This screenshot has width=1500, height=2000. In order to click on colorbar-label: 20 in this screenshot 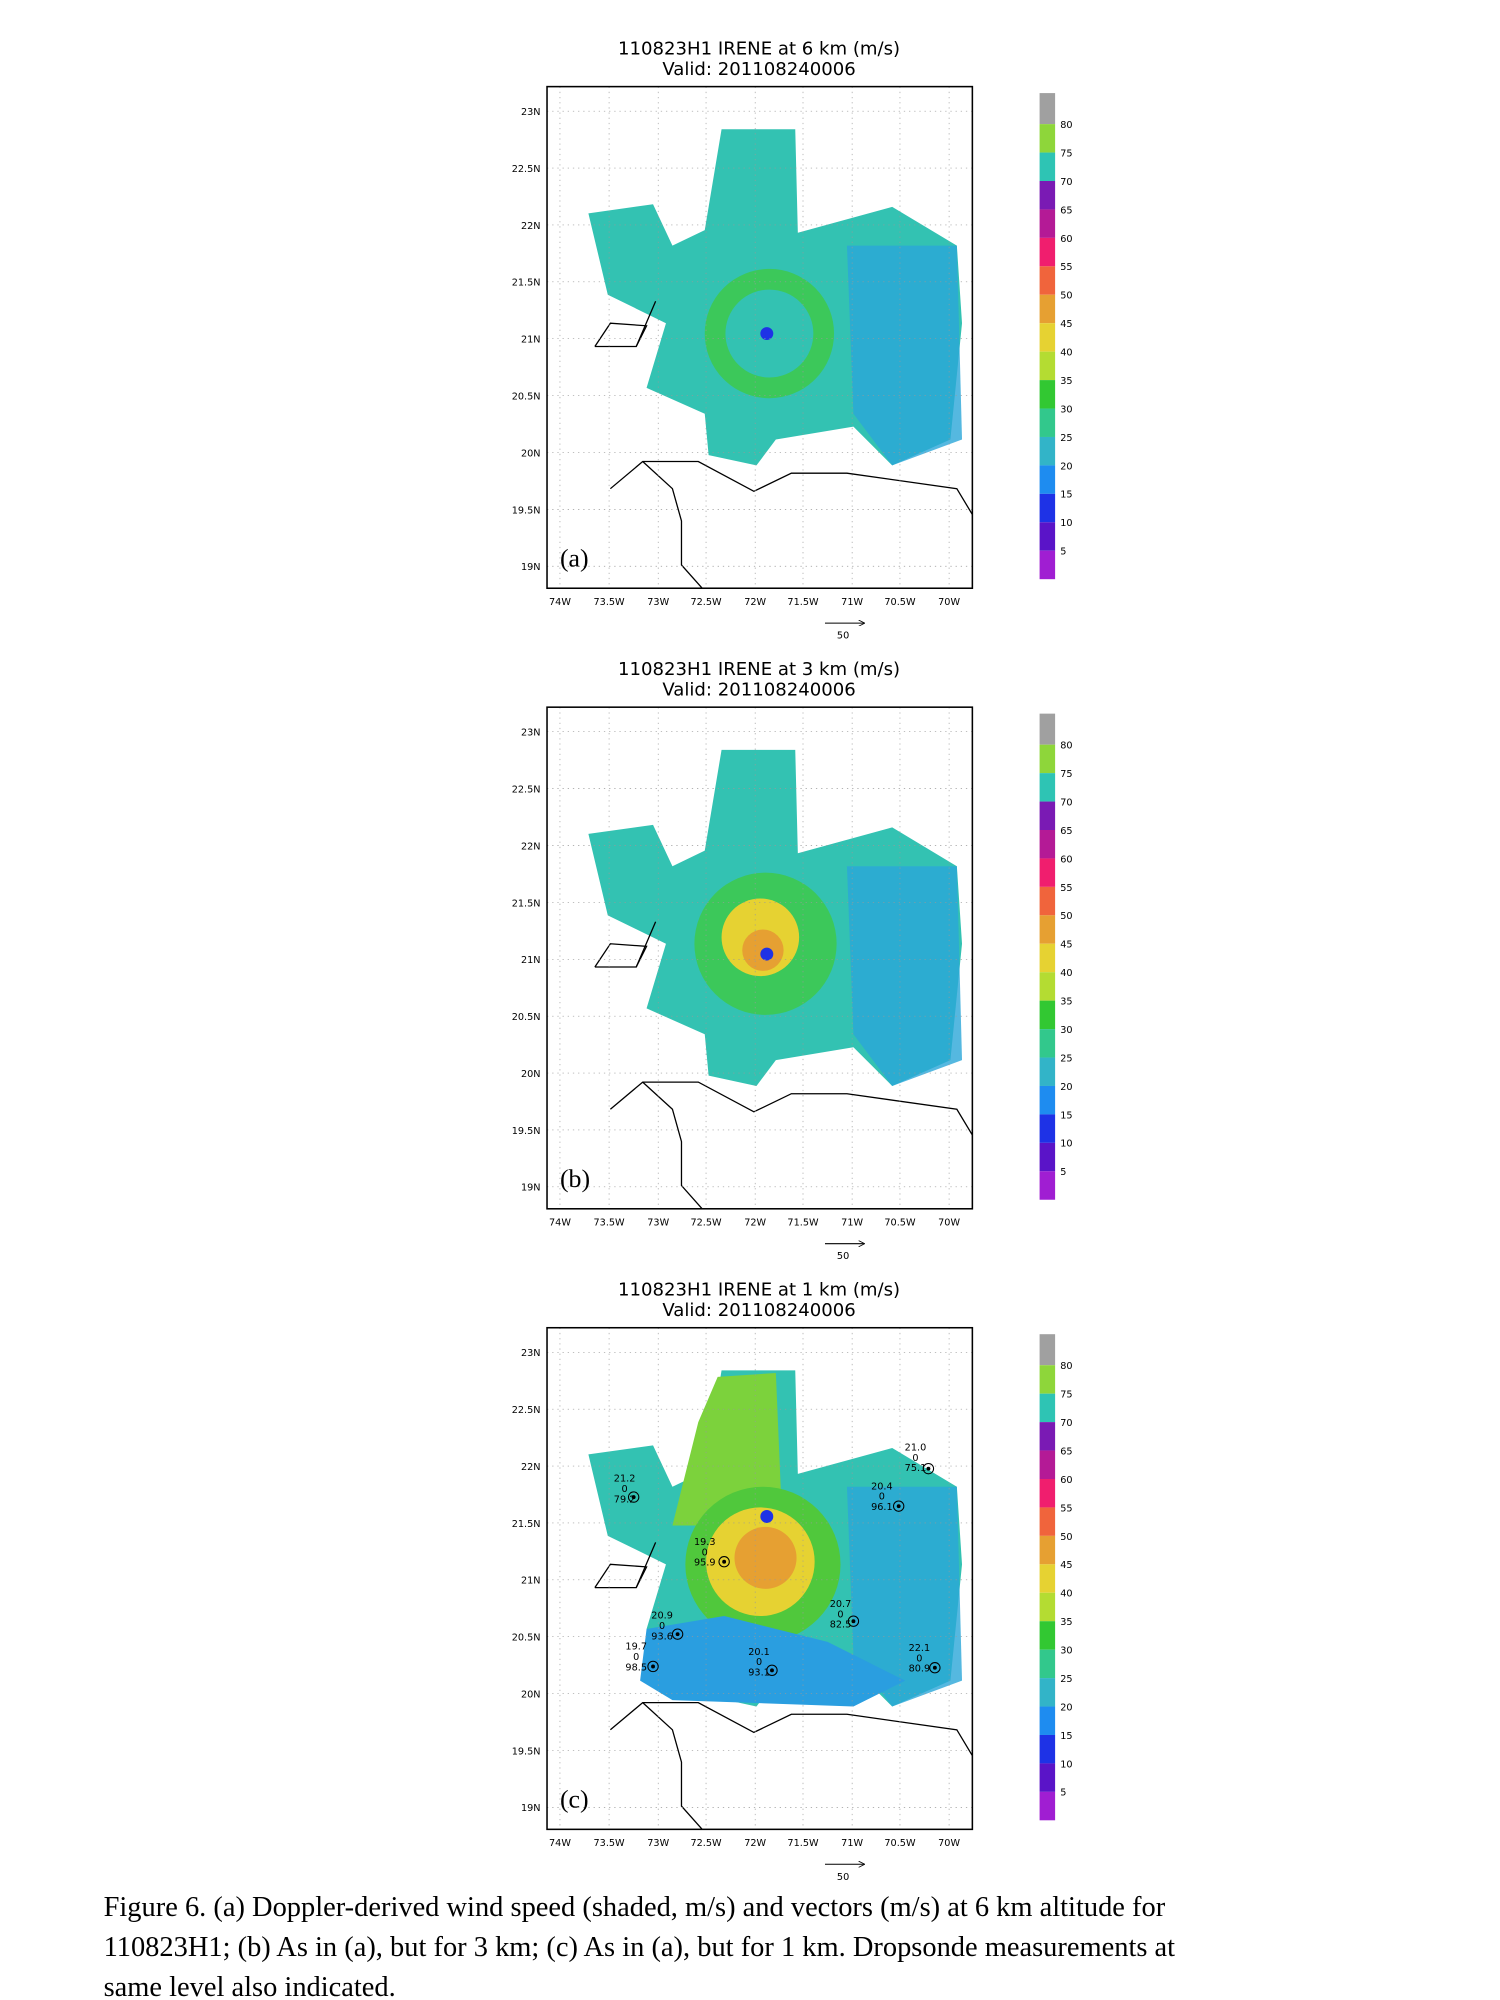, I will do `click(1066, 466)`.